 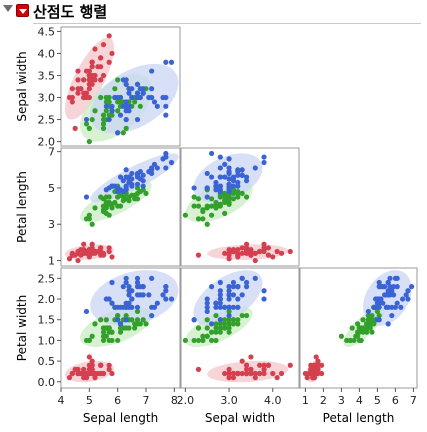 I want to click on red-popup-menu-icon, so click(x=22, y=10).